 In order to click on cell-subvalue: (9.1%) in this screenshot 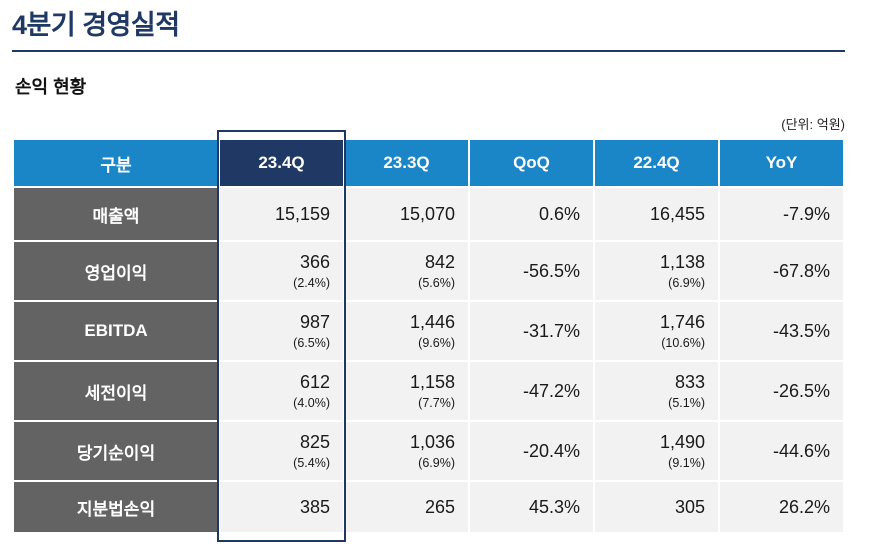, I will do `click(686, 463)`.